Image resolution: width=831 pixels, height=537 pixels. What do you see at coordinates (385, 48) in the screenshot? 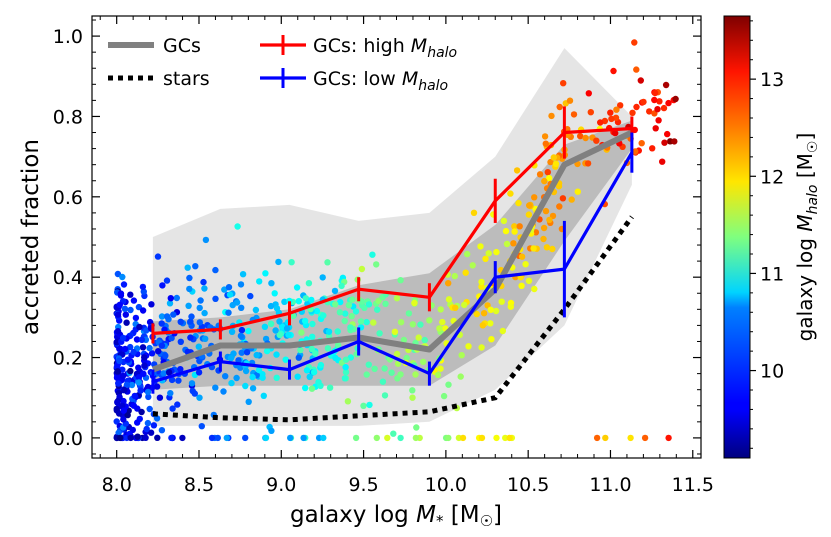
I see `legend-high-label: GCs: high Mhalo` at bounding box center [385, 48].